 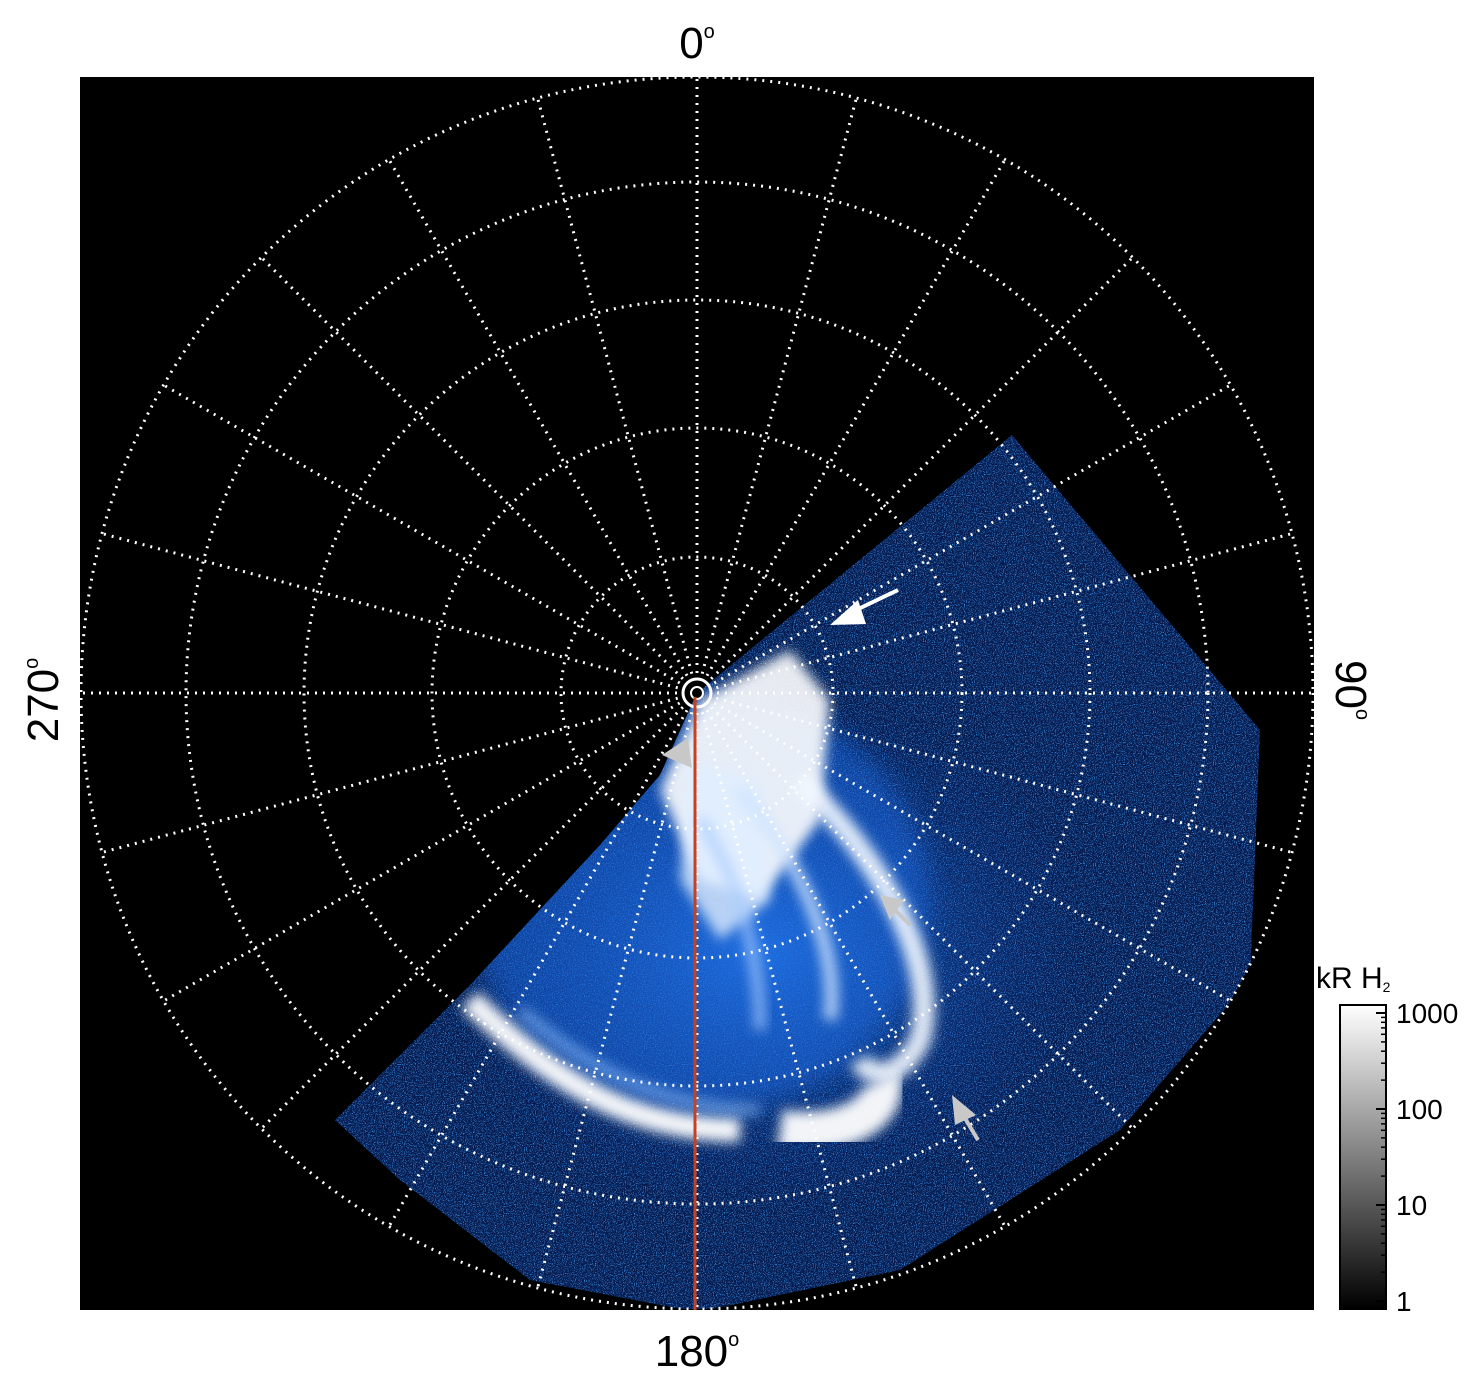 I want to click on colorbar-tick-label: 100, so click(x=1419, y=1109).